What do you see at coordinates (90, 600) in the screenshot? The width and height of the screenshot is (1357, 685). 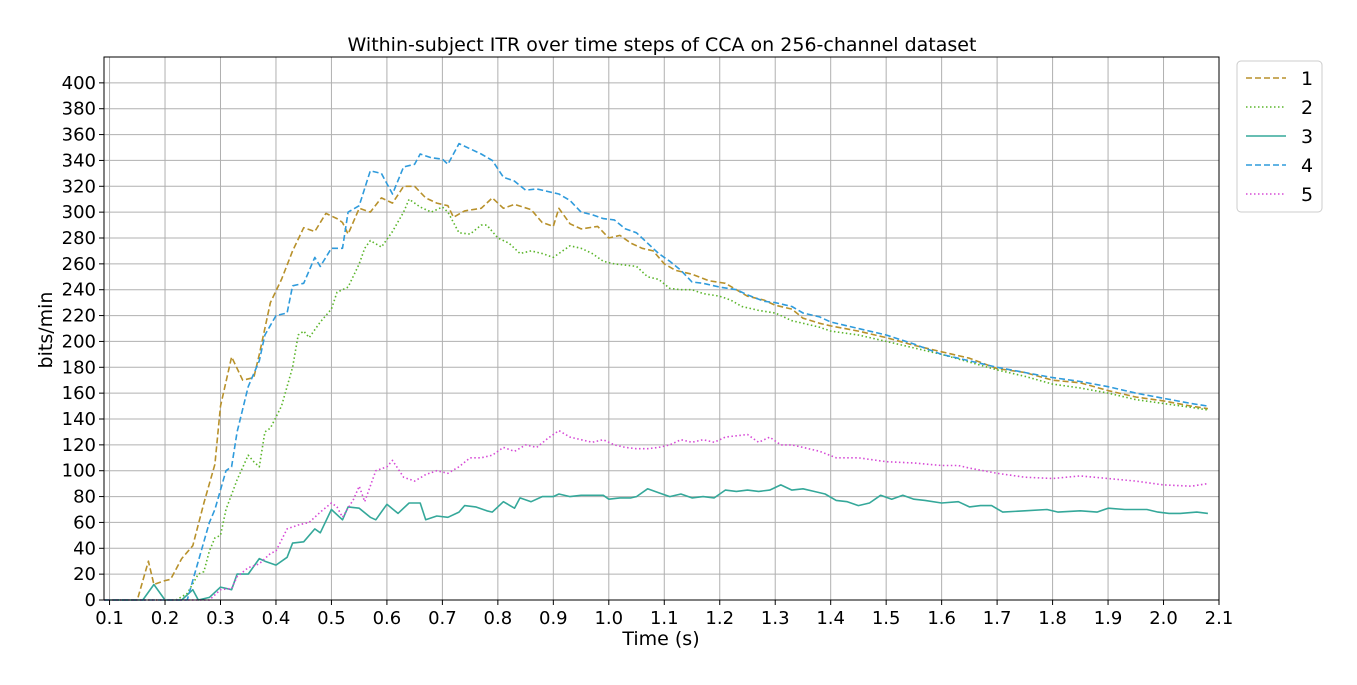 I see `y-tick-label: 0` at bounding box center [90, 600].